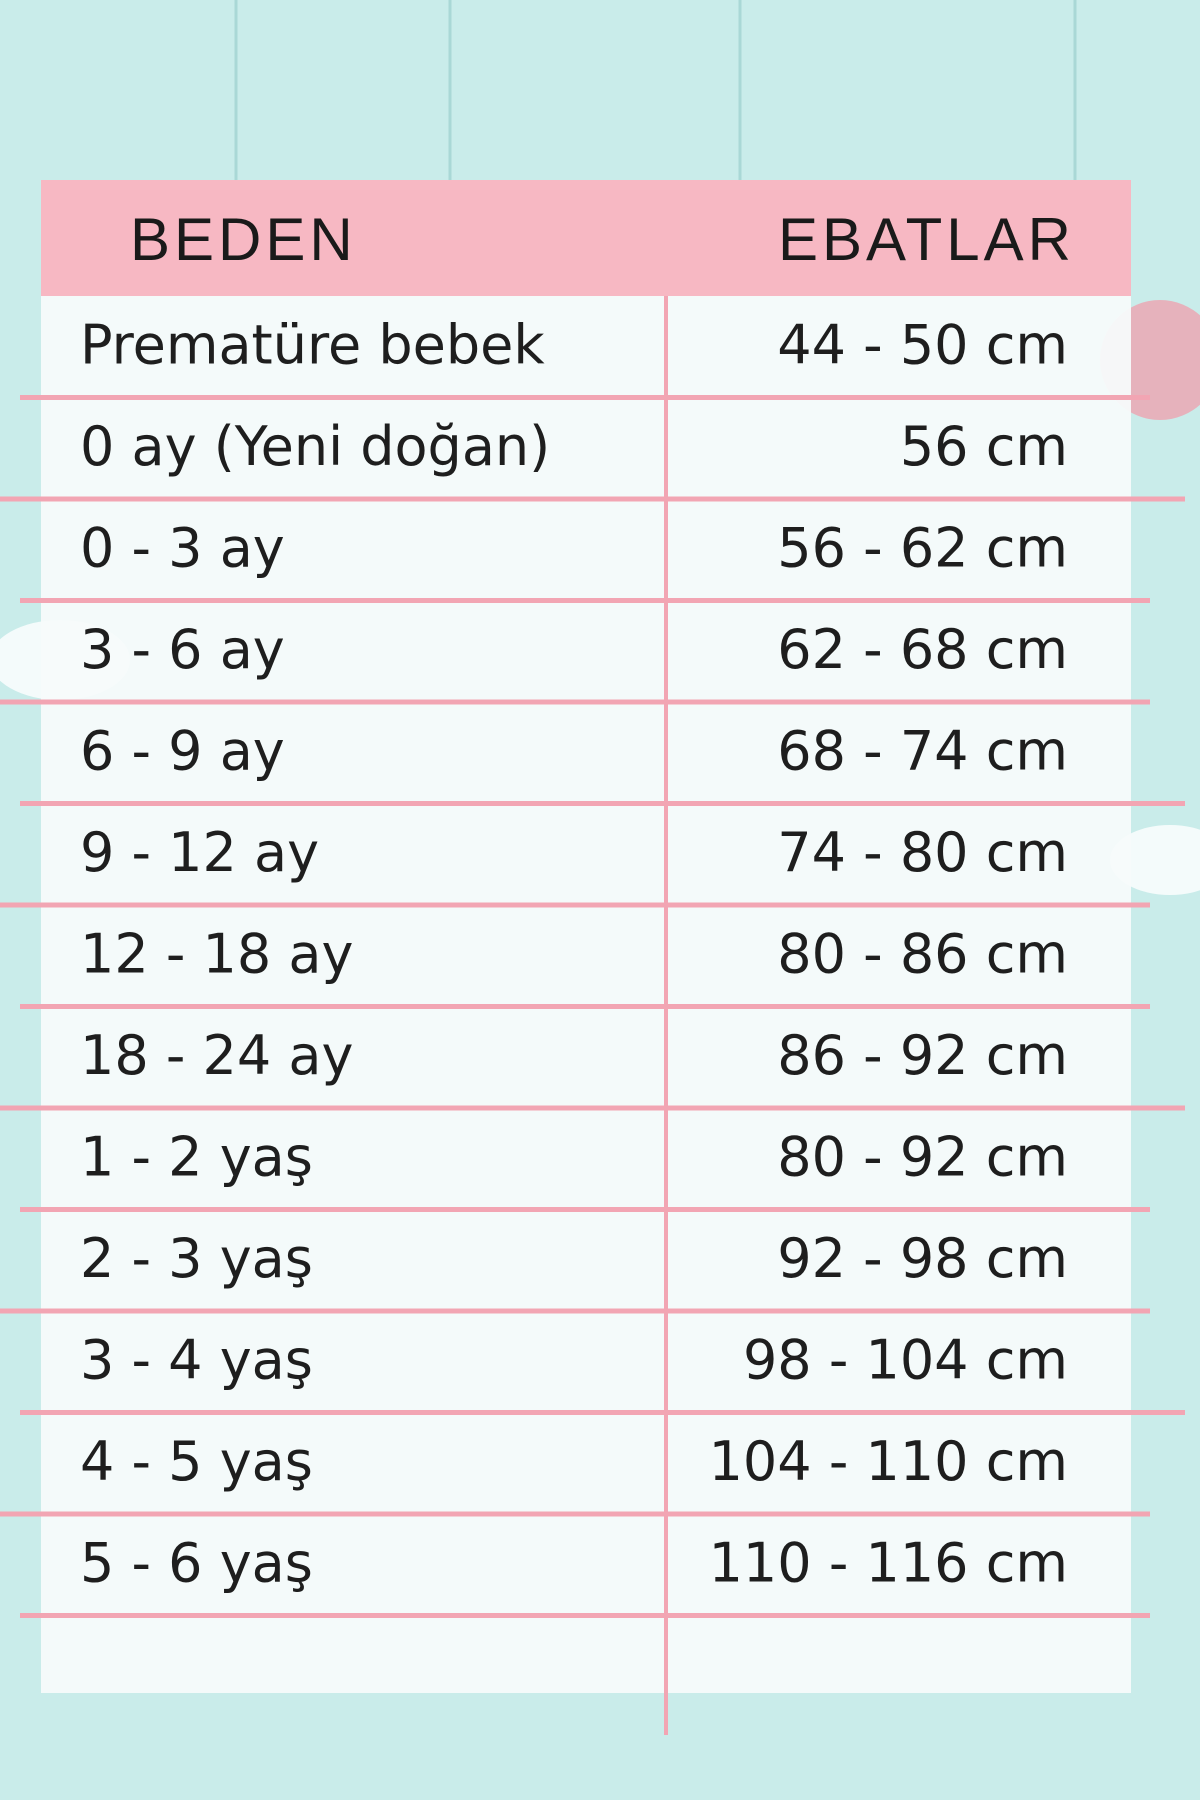 The width and height of the screenshot is (1200, 1800). Describe the element at coordinates (922, 953) in the screenshot. I see `measure-label: 80 - 86 cm` at that location.